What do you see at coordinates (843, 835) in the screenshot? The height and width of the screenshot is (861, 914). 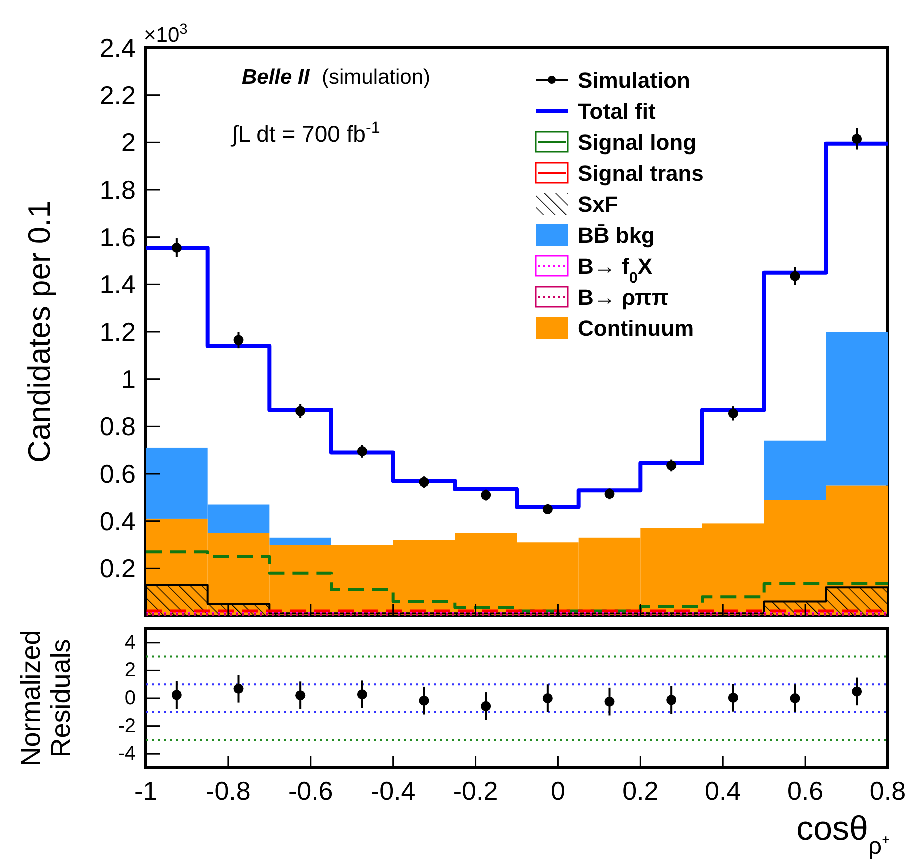 I see `x-axis-title: cosθ$_{ρ⁺}$` at bounding box center [843, 835].